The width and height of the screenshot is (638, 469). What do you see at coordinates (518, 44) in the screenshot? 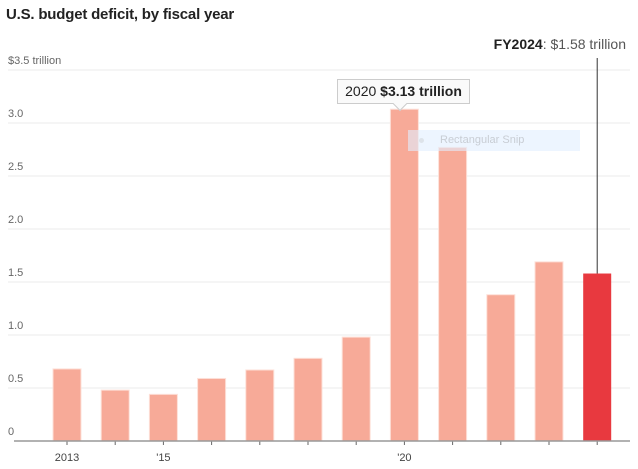
I see `highlight-year: FY2024` at bounding box center [518, 44].